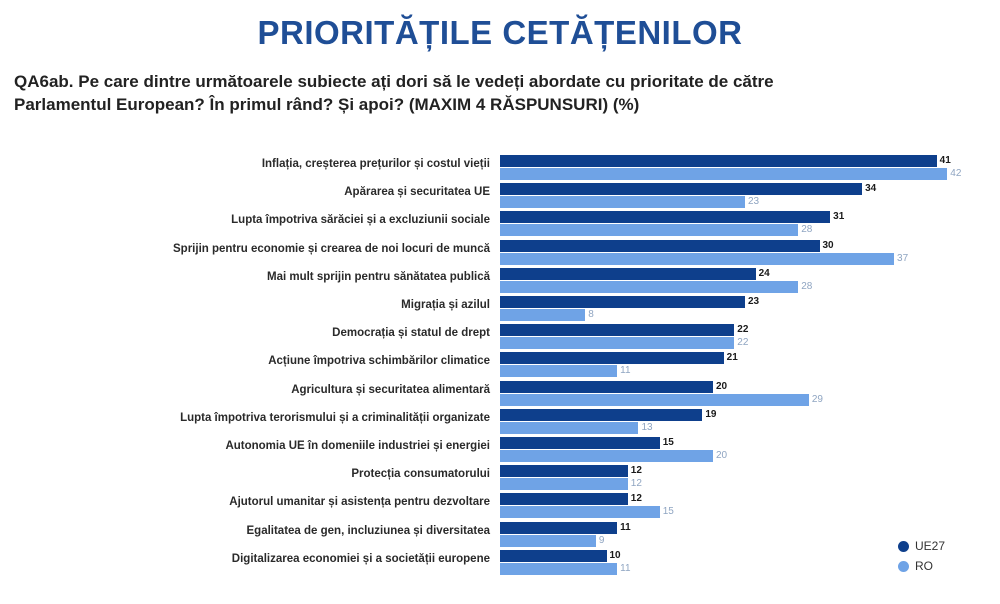  What do you see at coordinates (722, 386) in the screenshot?
I see `value-label-ue27: 20` at bounding box center [722, 386].